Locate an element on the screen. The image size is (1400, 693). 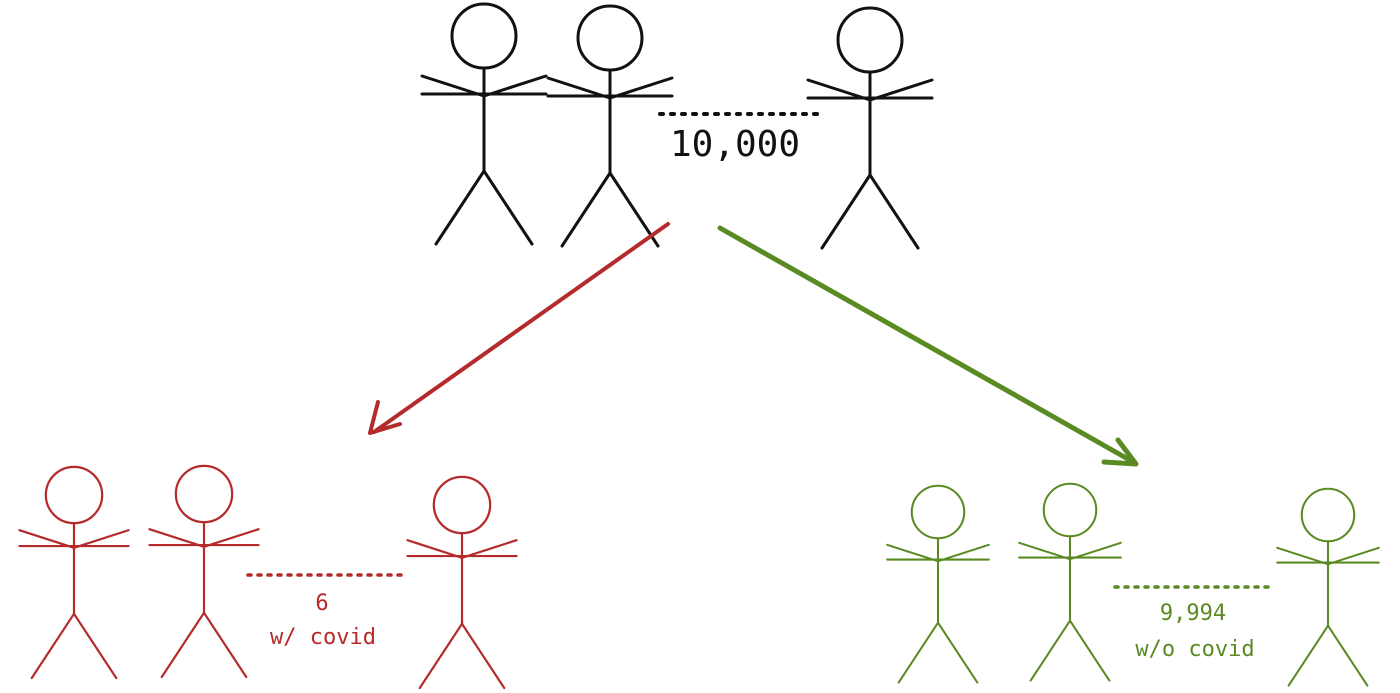
arrow-to-negative is located at coordinates (928, 346).